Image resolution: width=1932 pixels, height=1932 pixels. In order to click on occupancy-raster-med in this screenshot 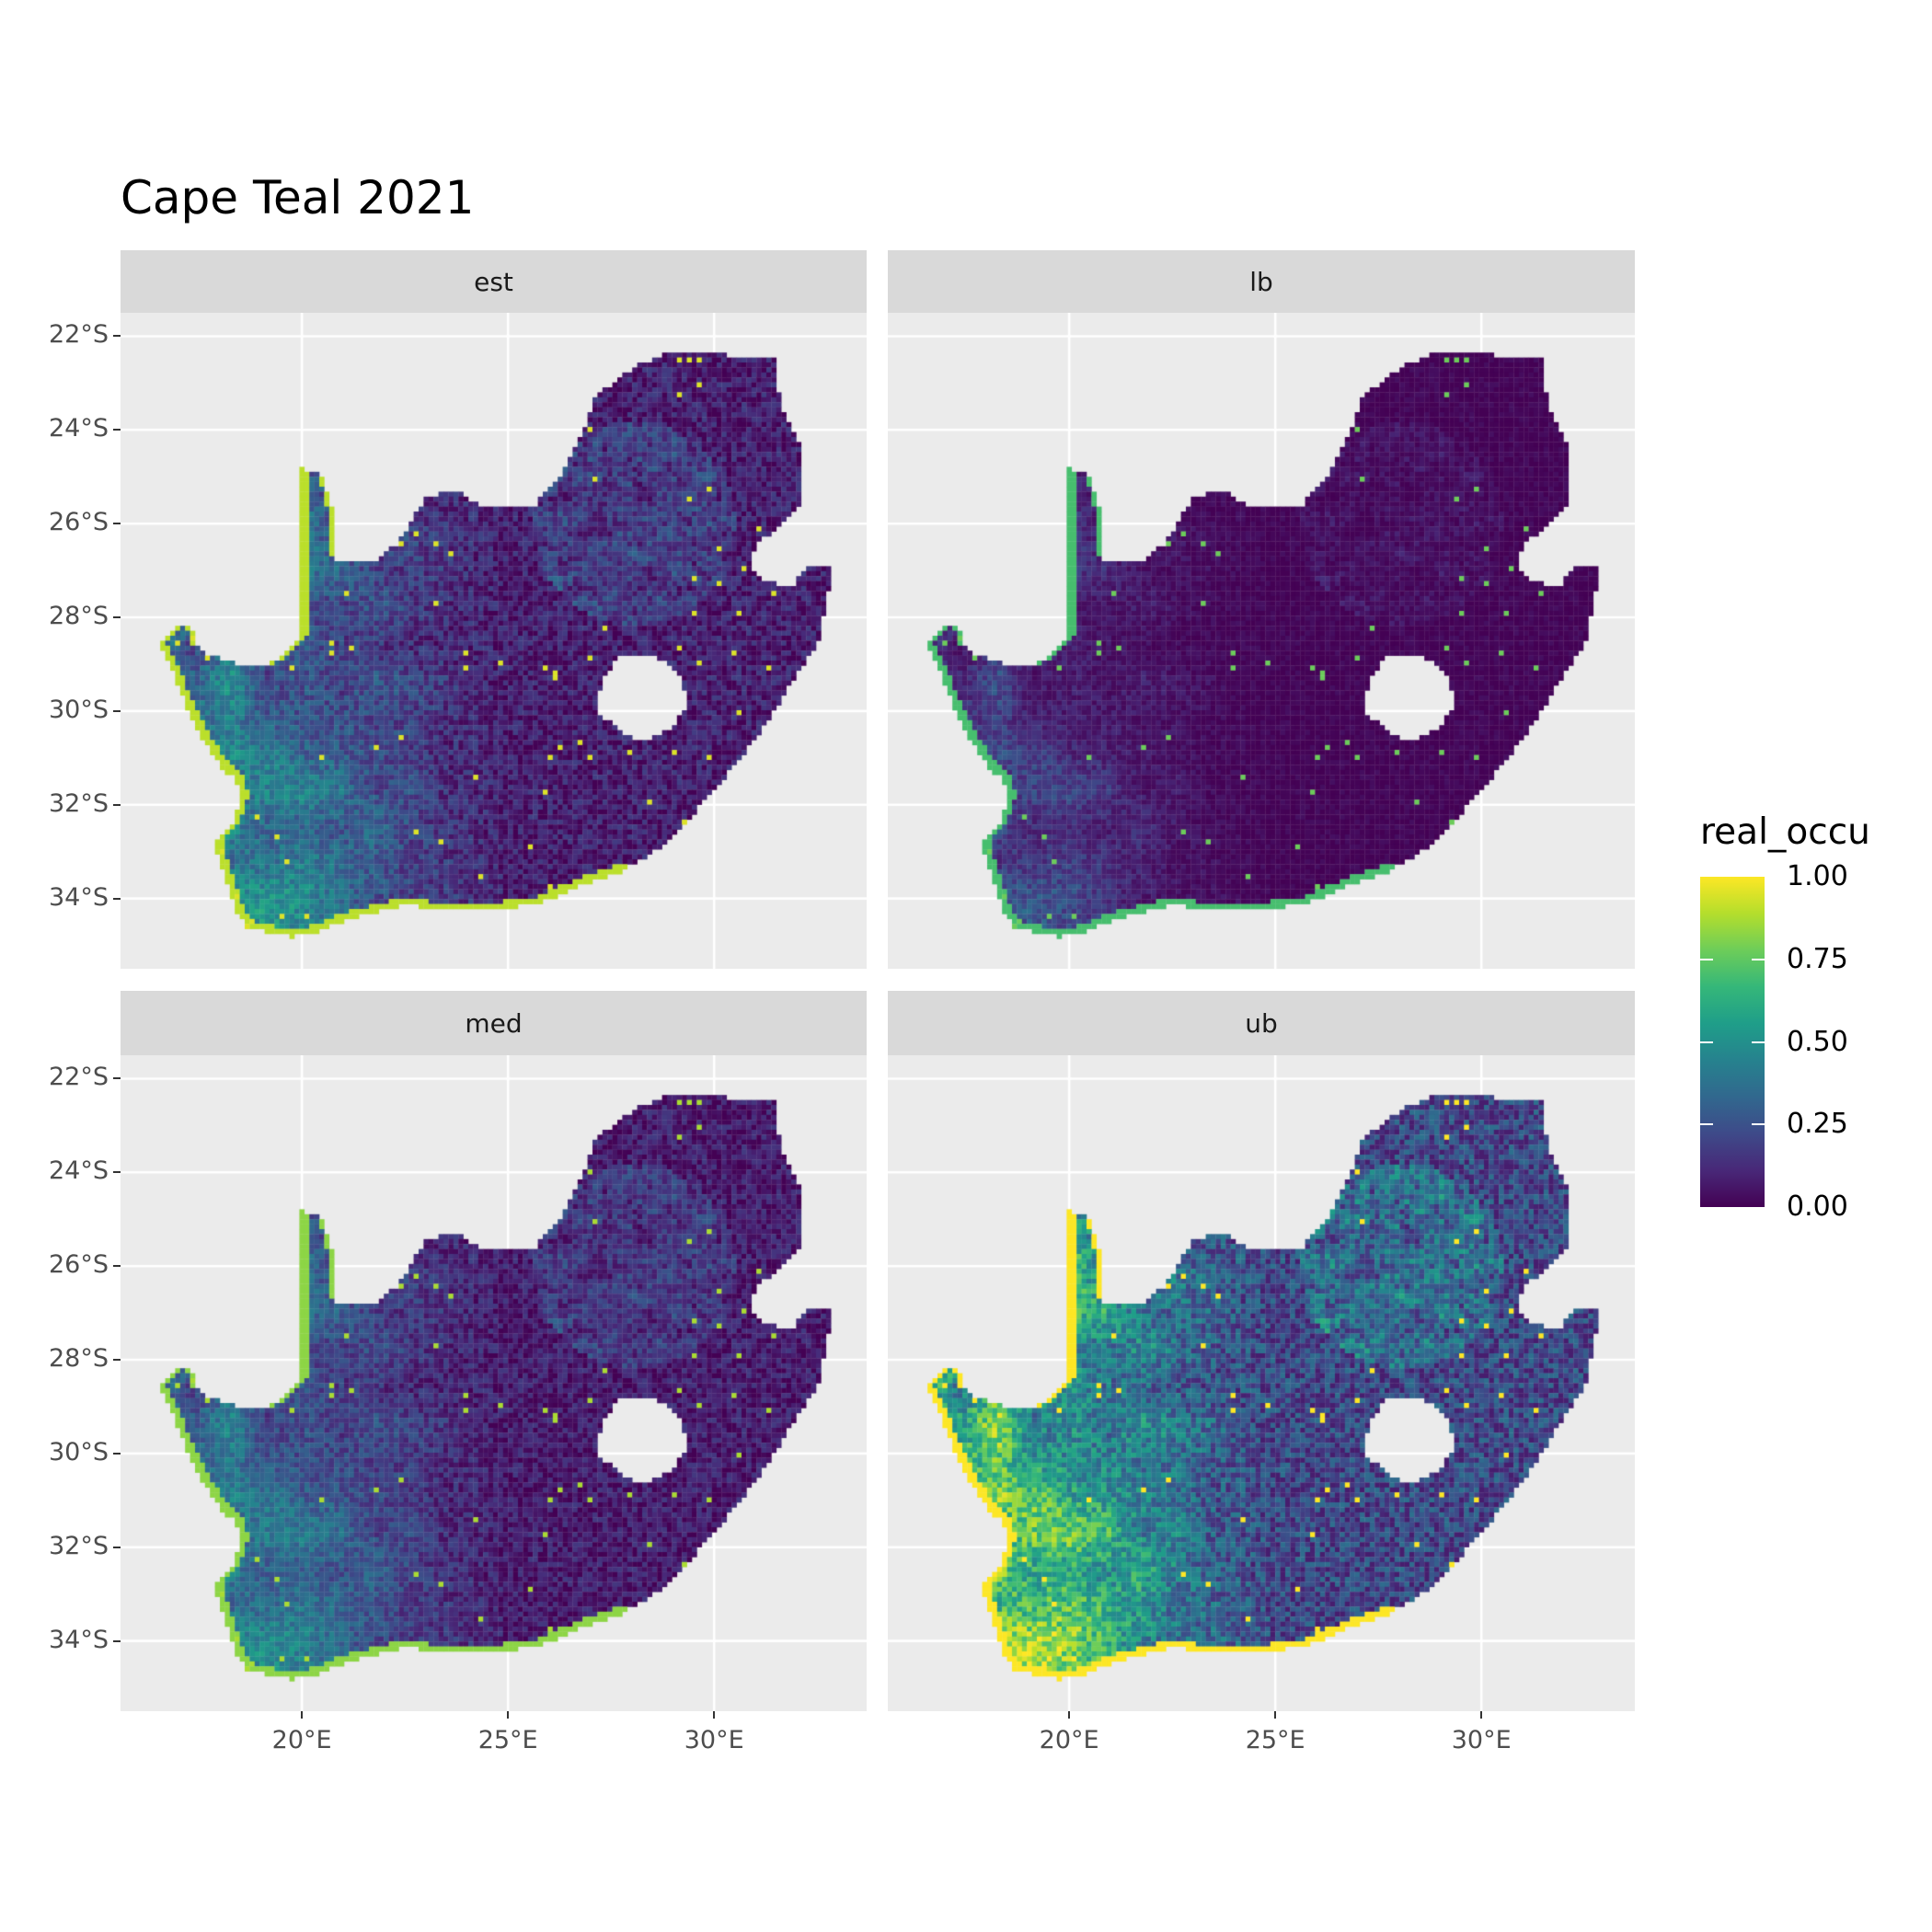, I will do `click(494, 1383)`.